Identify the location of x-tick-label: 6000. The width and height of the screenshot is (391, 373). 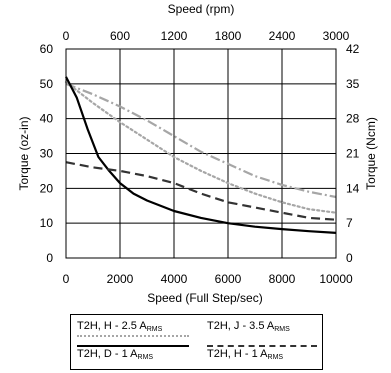
(228, 279).